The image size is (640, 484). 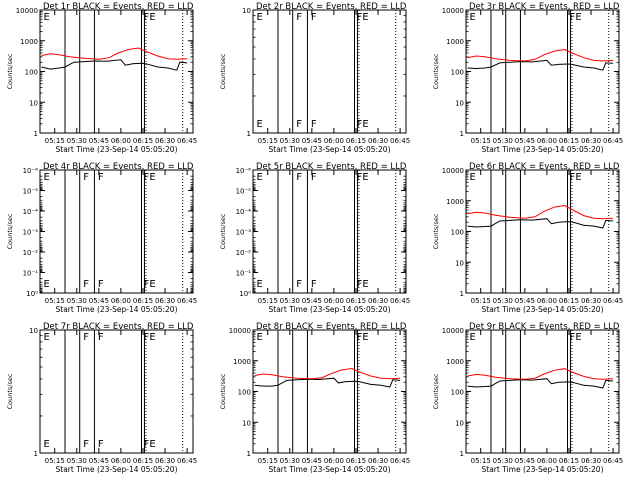 I want to click on plot-title: Det 7r BLACK = Events, RED = LLD, so click(x=118, y=327).